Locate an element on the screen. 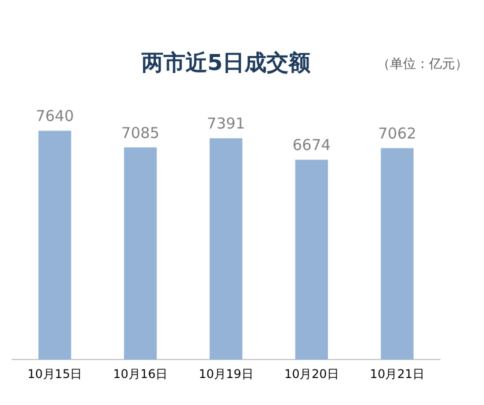 Image resolution: width=484 pixels, height=405 pixels. data-label: 7062 is located at coordinates (397, 133).